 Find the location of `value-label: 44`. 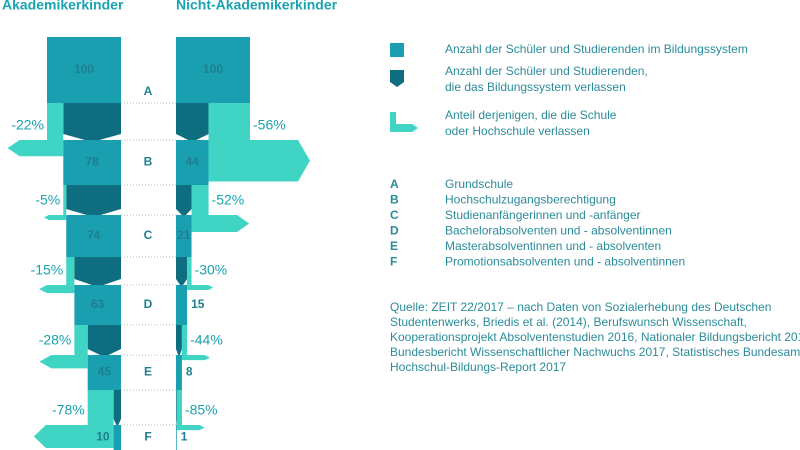

value-label: 44 is located at coordinates (193, 162).